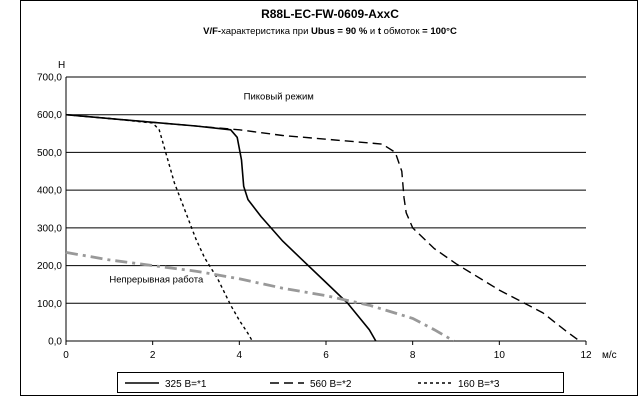 Image resolution: width=641 pixels, height=396 pixels. I want to click on subtitle-part: t, so click(380, 31).